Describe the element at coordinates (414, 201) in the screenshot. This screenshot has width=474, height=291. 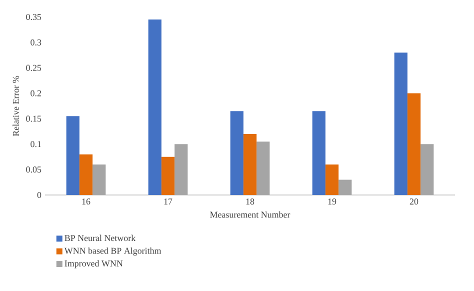
I see `x-tick-label: 20` at that location.